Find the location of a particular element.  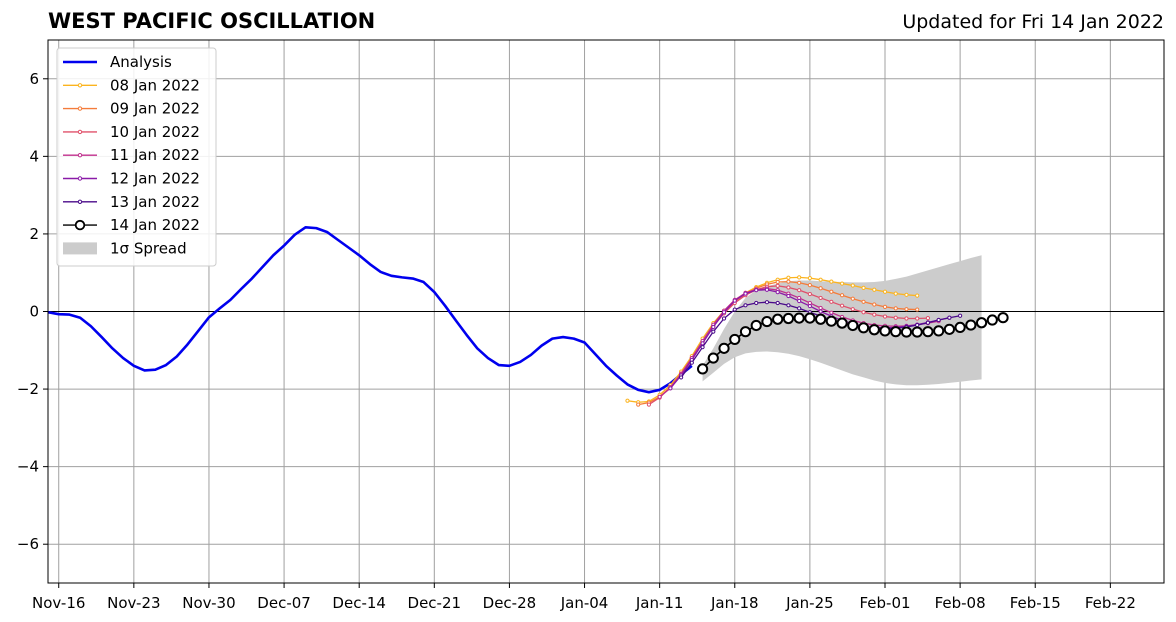

y-tick-label: 6 is located at coordinates (34, 79).